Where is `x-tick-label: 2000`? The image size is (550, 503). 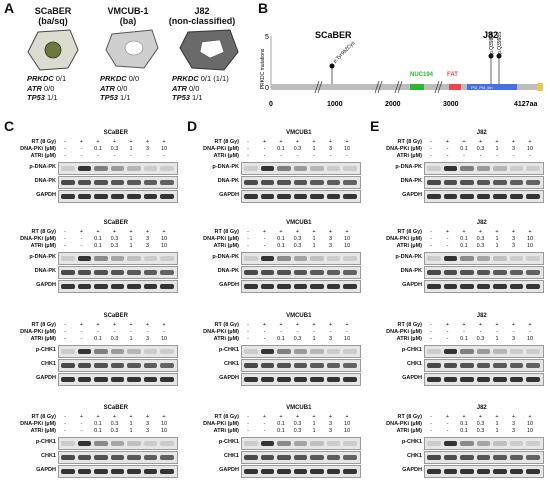
x-tick-label: 2000 is located at coordinates (393, 104).